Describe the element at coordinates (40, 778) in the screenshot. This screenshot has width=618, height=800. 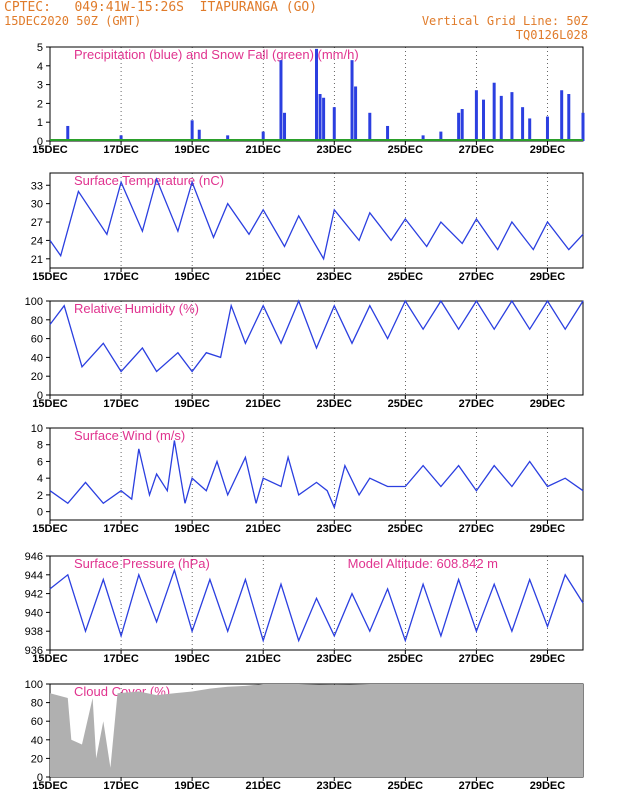
I see `cloud-ytick-label: 0` at that location.